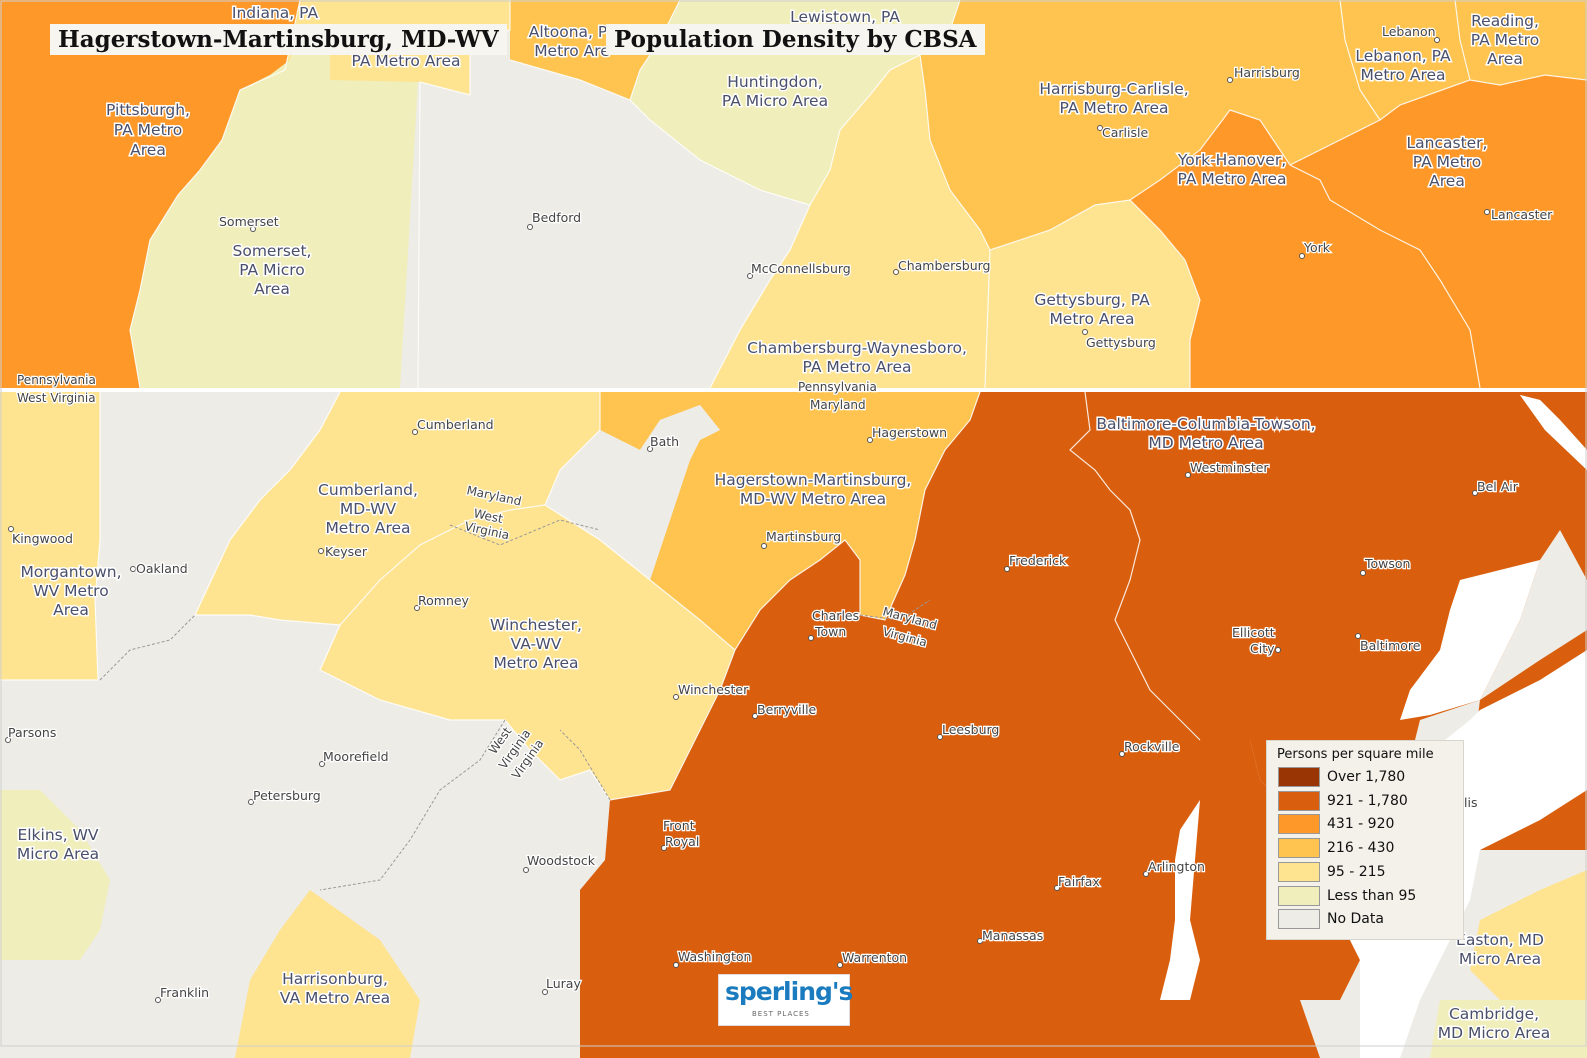 This screenshot has height=1058, width=1587. I want to click on label-cumberland-2: MD-WV, so click(368, 509).